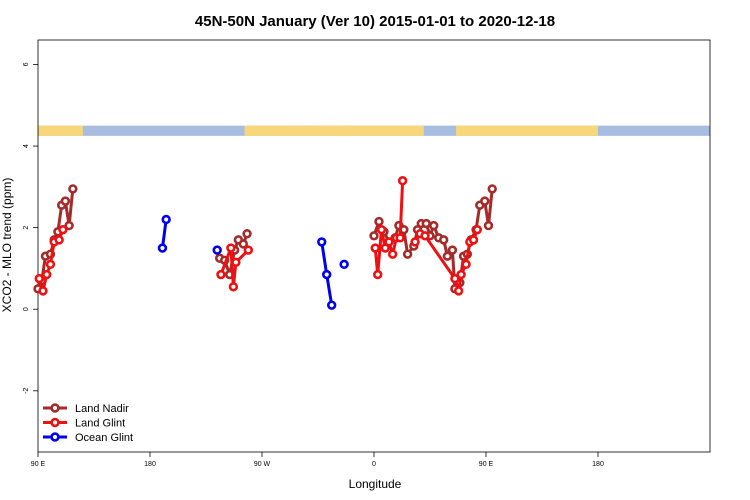 The image size is (750, 500). I want to click on legend-label: Land Glint, so click(100, 424).